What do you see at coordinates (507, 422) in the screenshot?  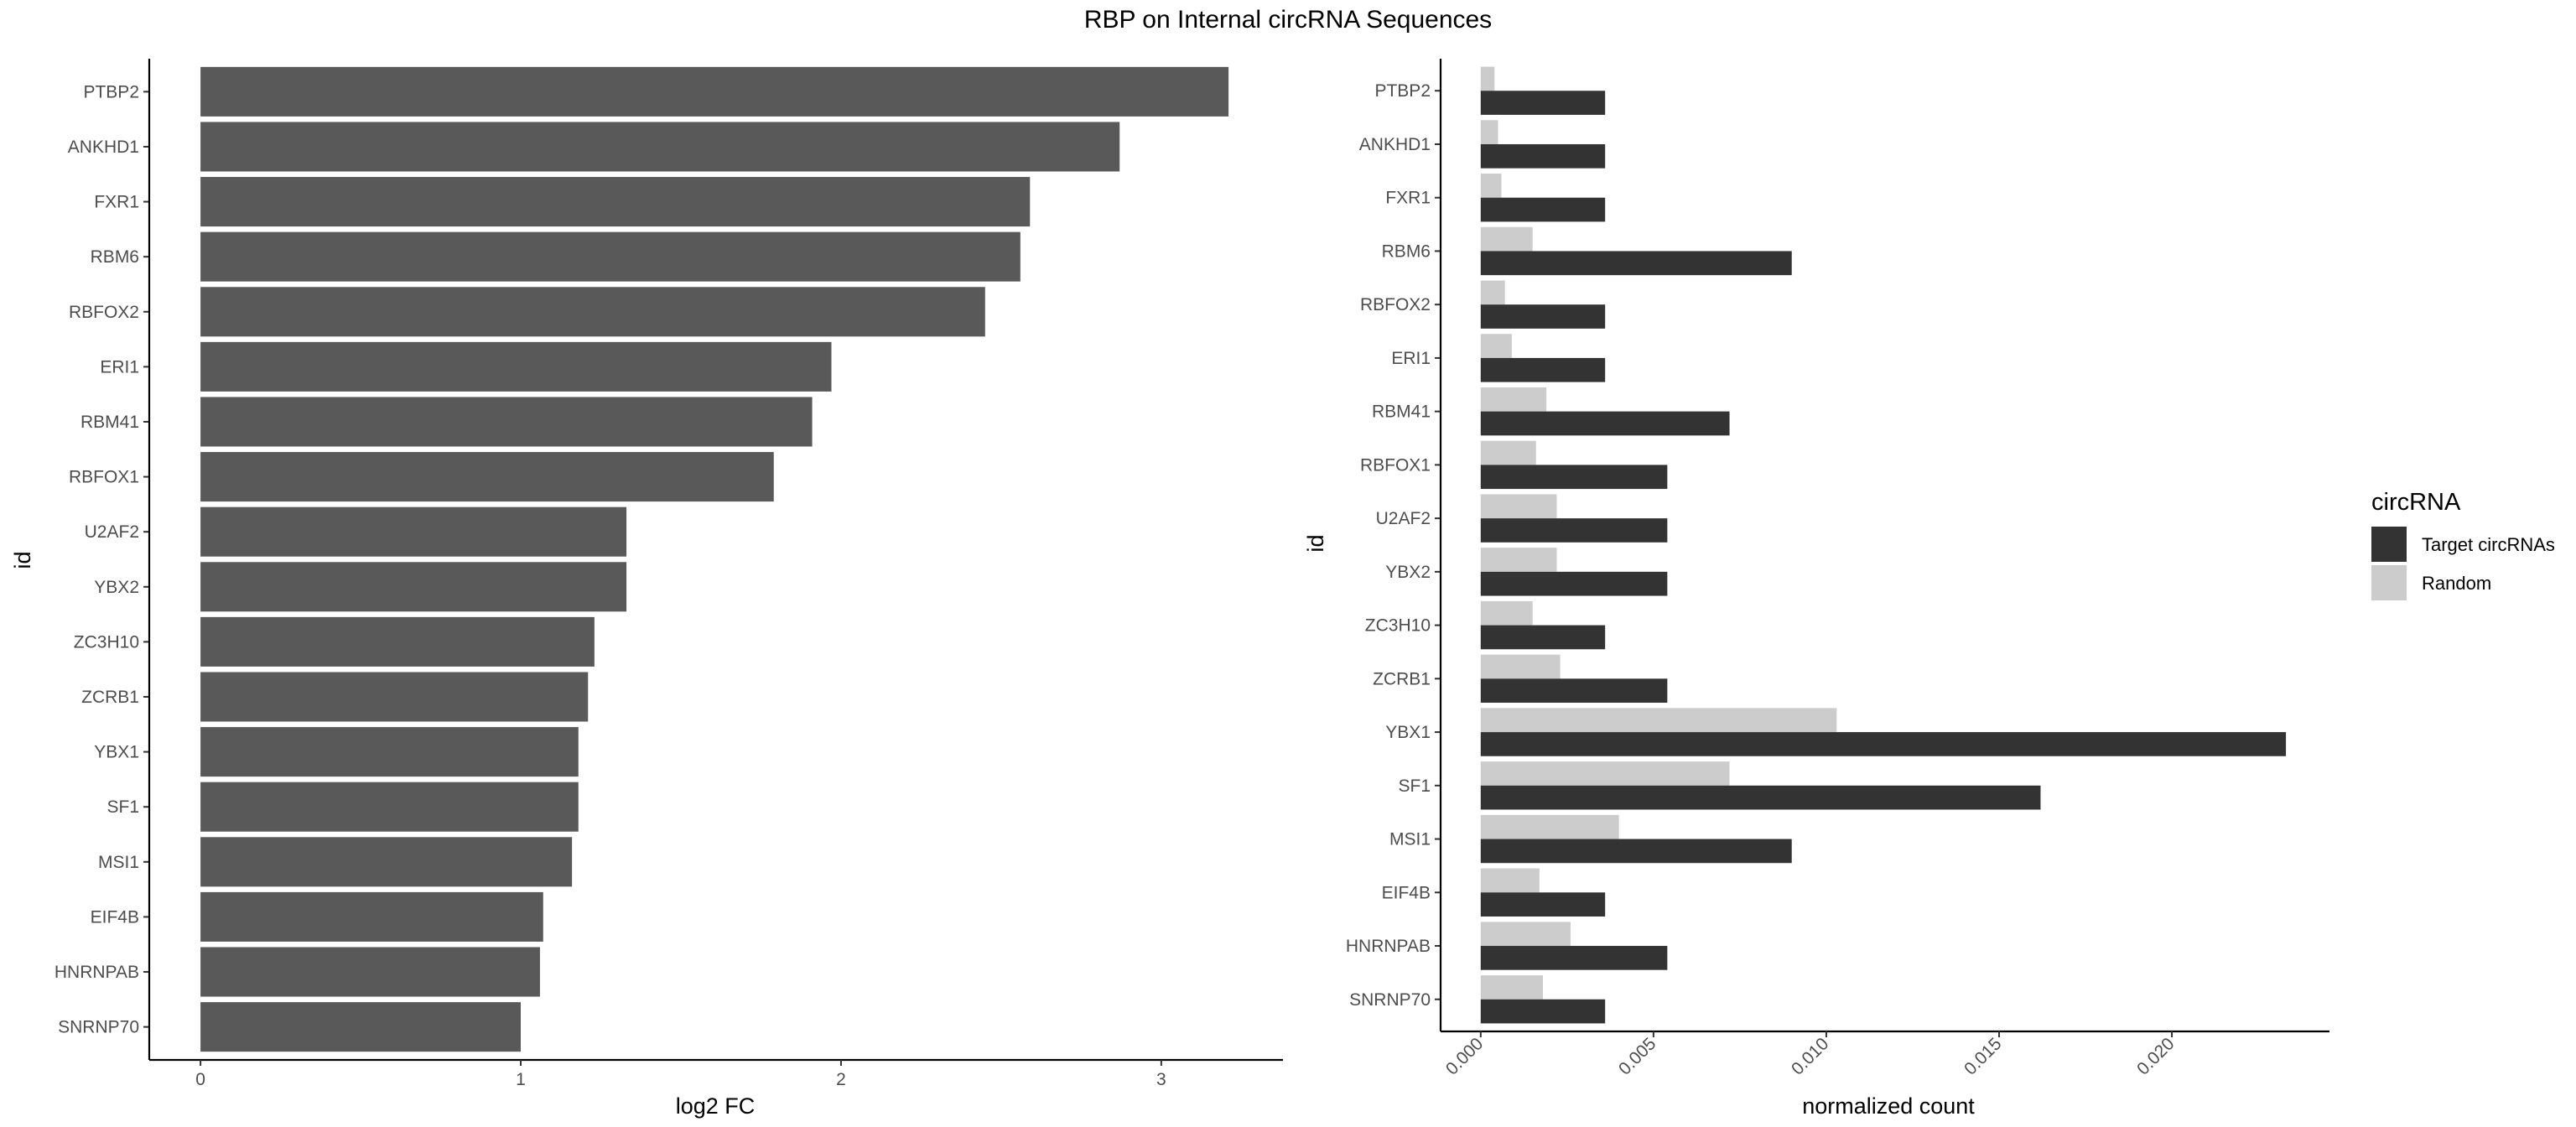 I see `bar-rbm41` at bounding box center [507, 422].